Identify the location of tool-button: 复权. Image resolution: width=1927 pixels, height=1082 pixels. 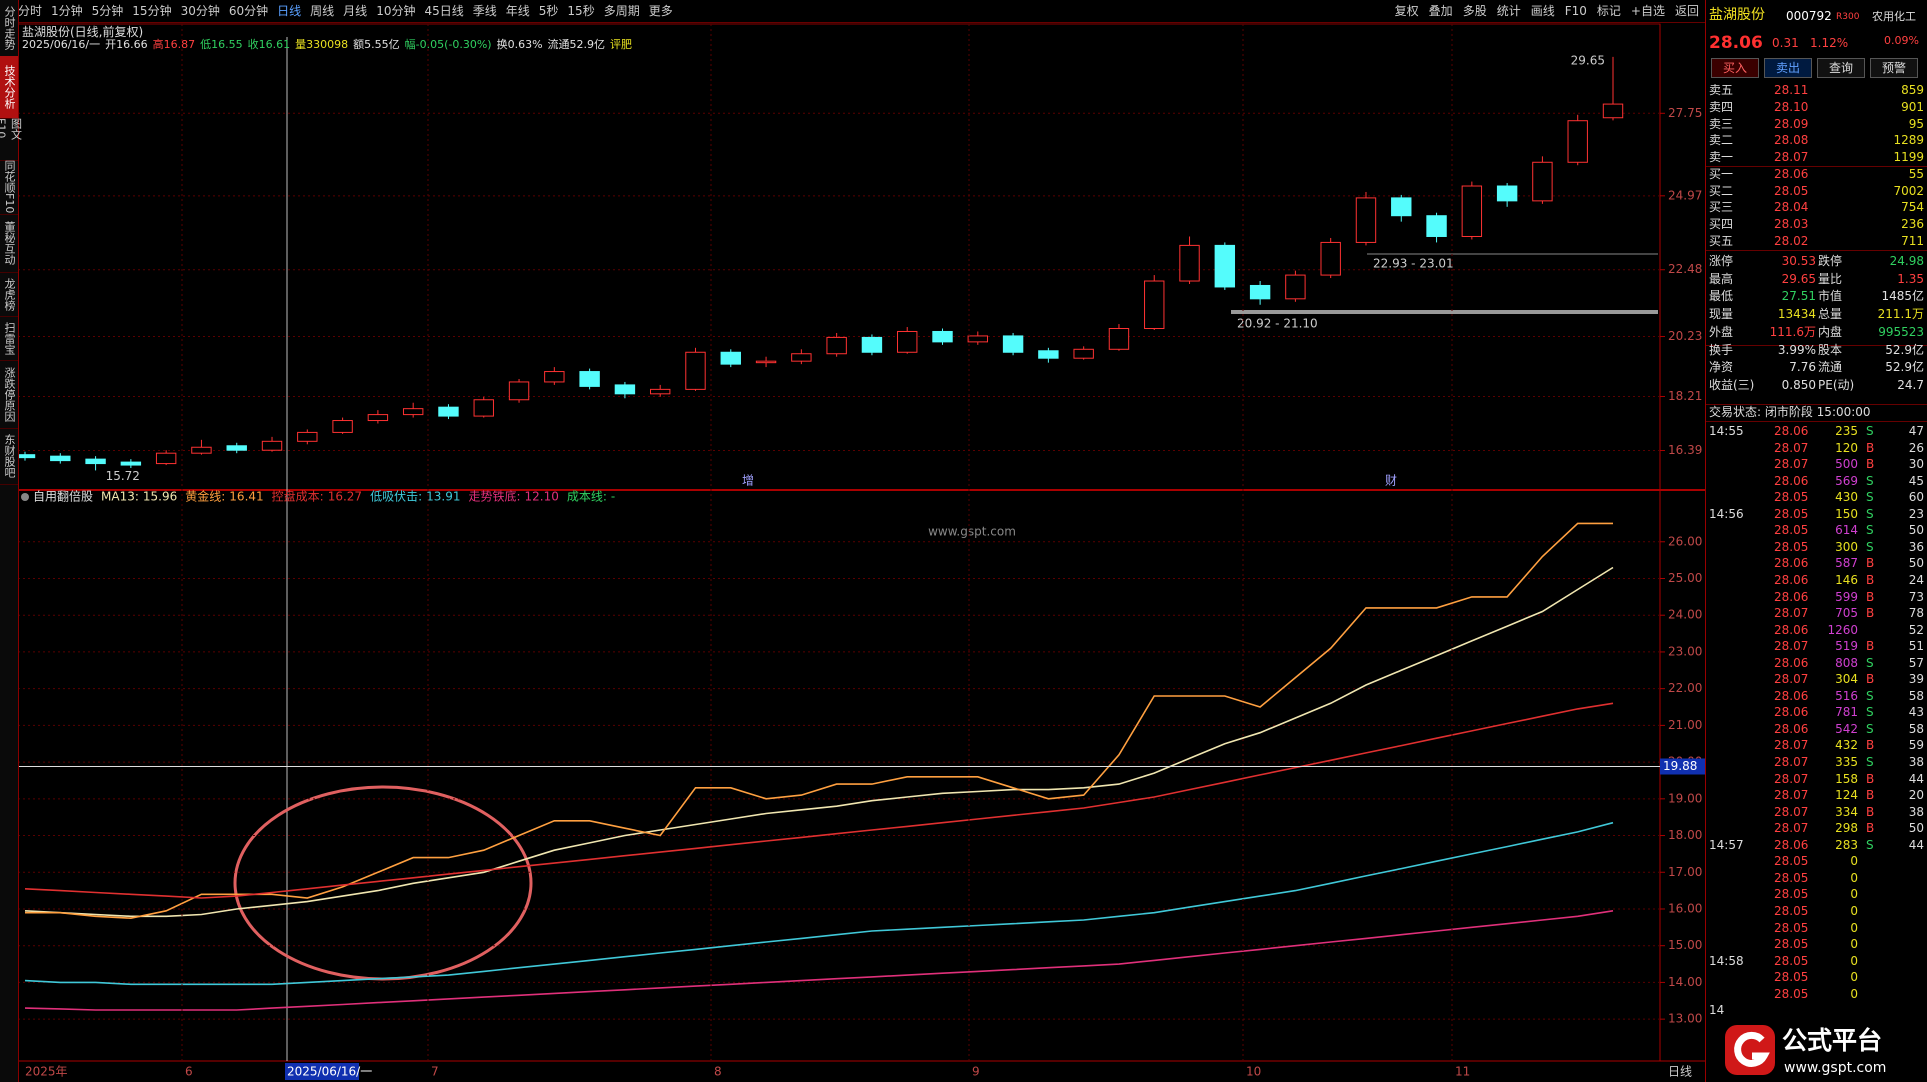
(1406, 11).